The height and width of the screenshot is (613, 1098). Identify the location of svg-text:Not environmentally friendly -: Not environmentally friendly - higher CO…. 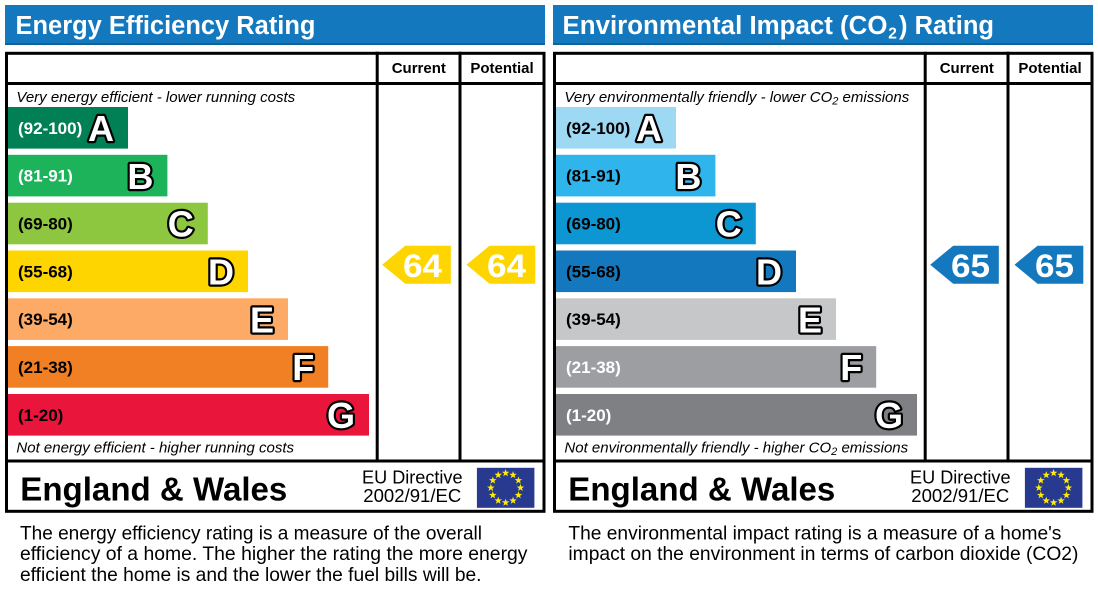
(736, 449).